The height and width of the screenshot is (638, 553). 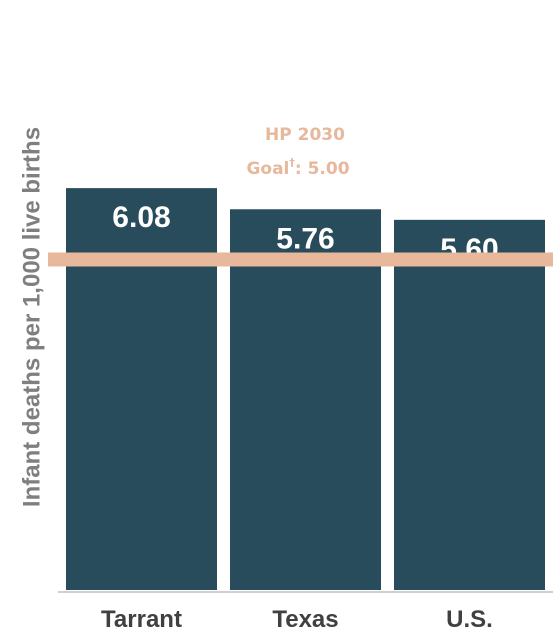 What do you see at coordinates (267, 169) in the screenshot?
I see `goal-label-prefix: Goal` at bounding box center [267, 169].